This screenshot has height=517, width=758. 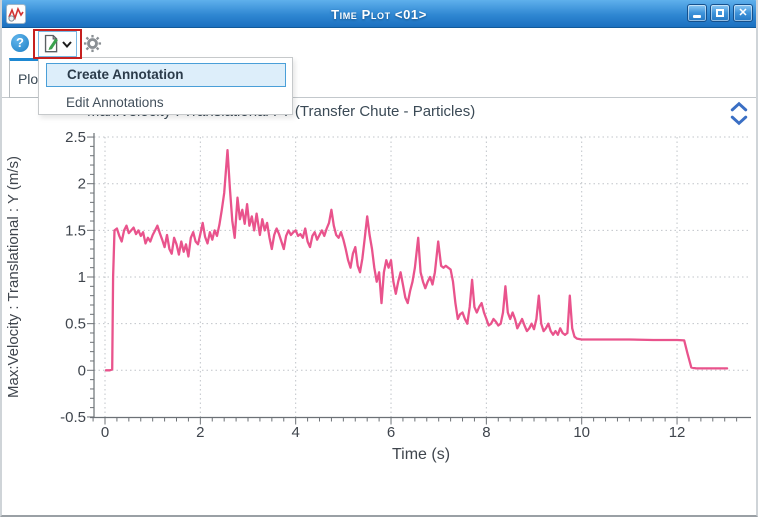 What do you see at coordinates (51, 43) in the screenshot?
I see `annotation-page-pencil-icon` at bounding box center [51, 43].